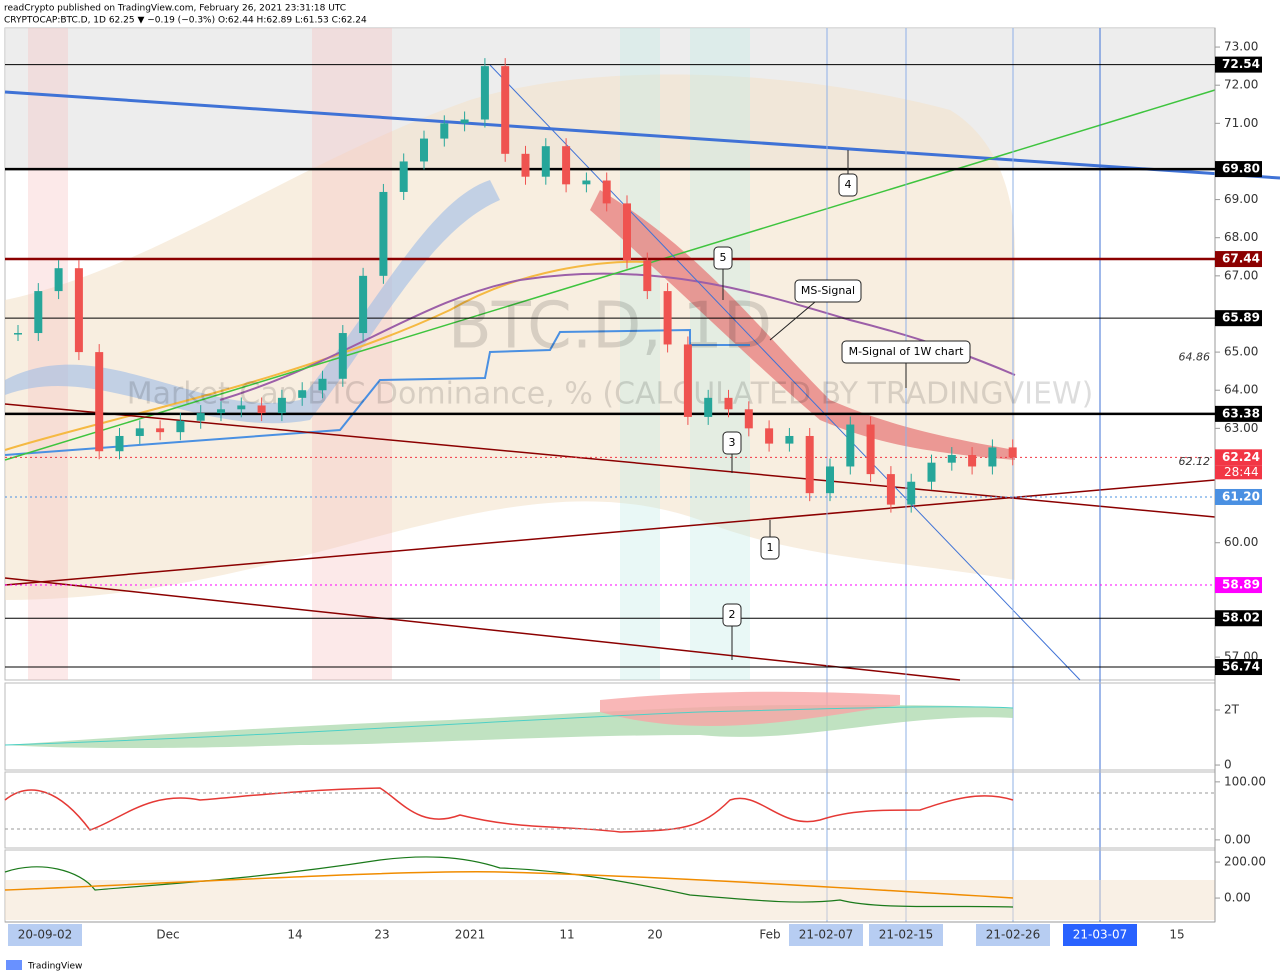 Image resolution: width=1280 pixels, height=980 pixels. I want to click on y-tick-label: 60.00, so click(1241, 542).